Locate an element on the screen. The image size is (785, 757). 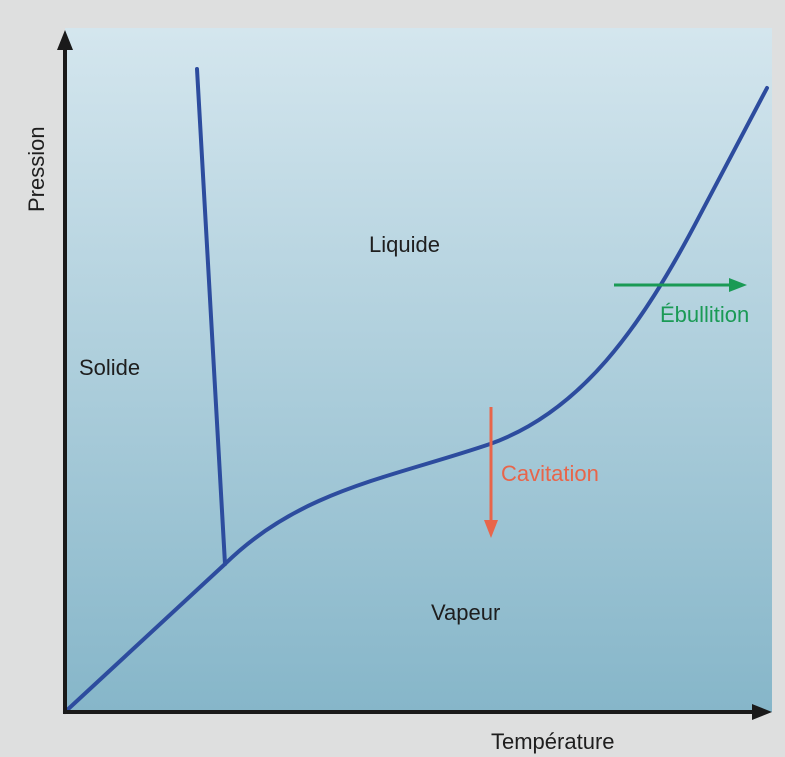
fusion-curve is located at coordinates (211, 316).